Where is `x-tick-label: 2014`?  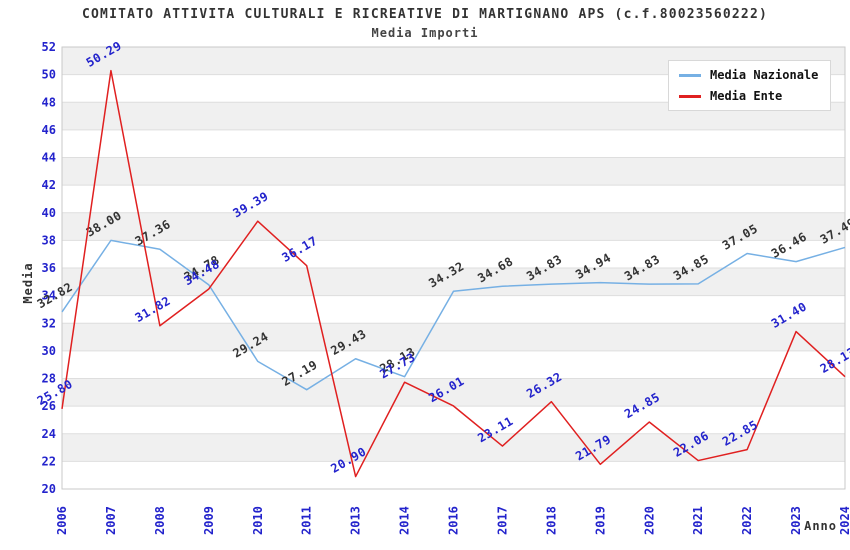
x-tick-label: 2014 is located at coordinates (405, 520).